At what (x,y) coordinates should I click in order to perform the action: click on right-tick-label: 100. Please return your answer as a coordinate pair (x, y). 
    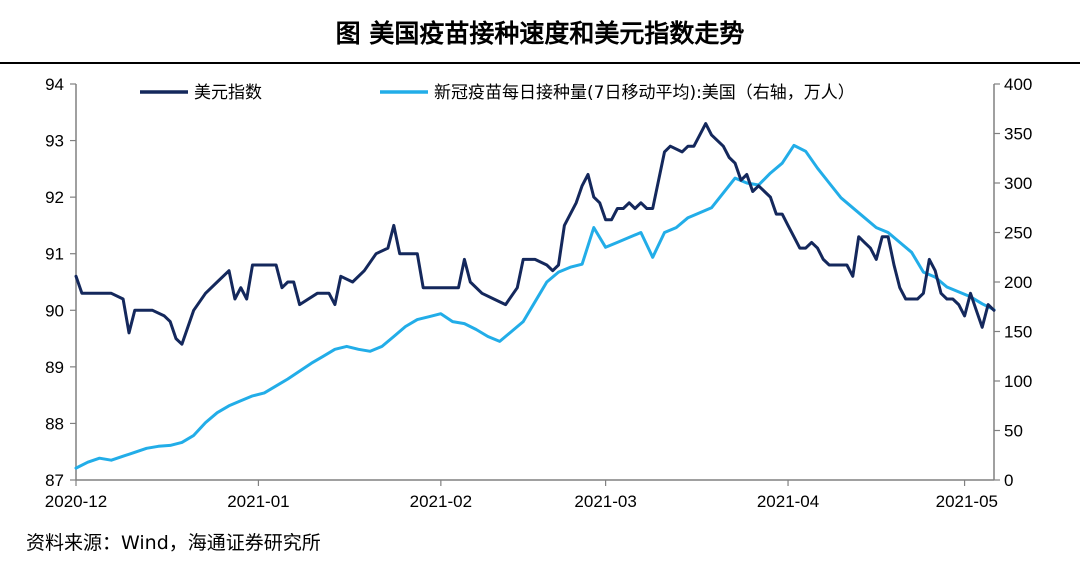
    Looking at the image, I should click on (1018, 381).